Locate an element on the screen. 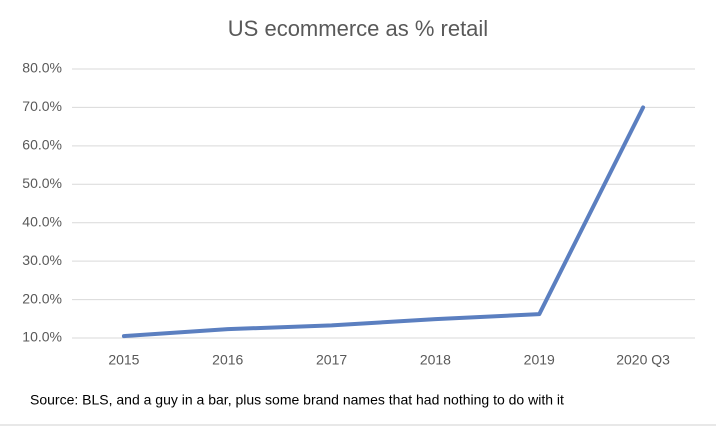 This screenshot has height=428, width=716. y-tick-label: 40.0% is located at coordinates (42, 221).